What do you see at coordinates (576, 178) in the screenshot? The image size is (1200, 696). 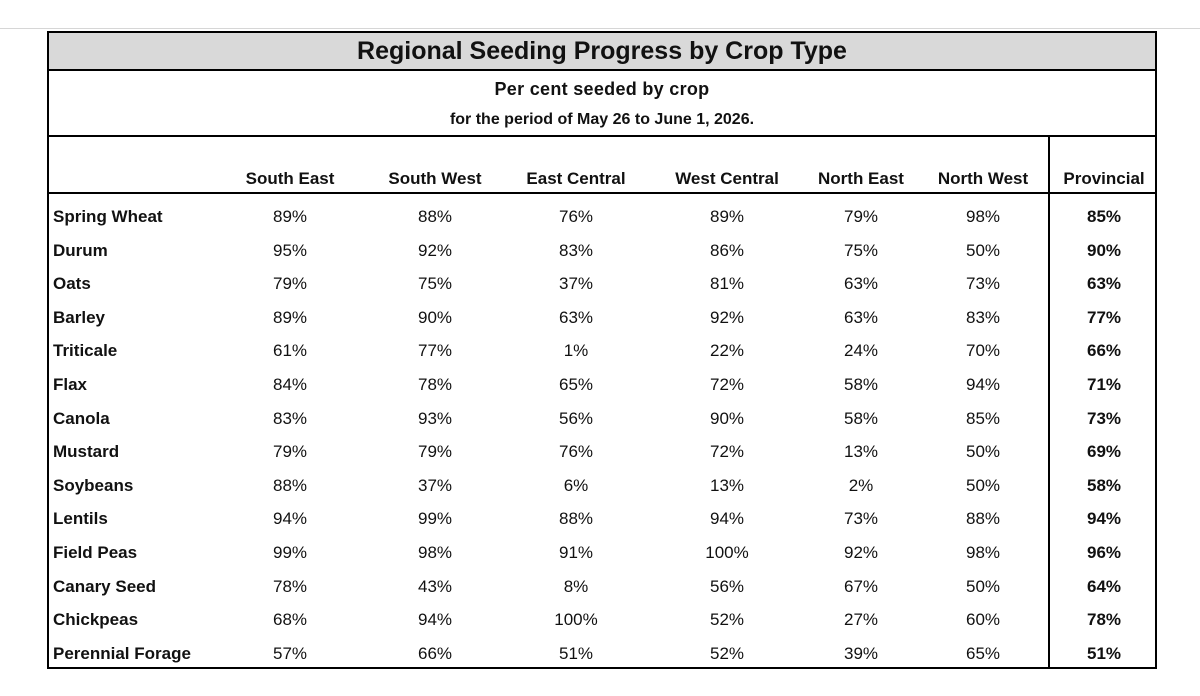 I see `column-header: East Central` at bounding box center [576, 178].